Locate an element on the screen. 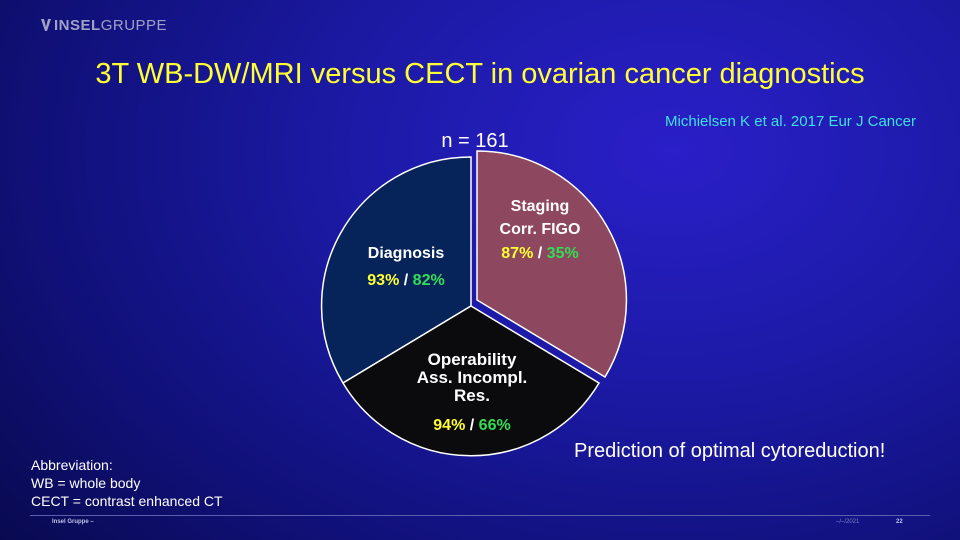  staging-ct-value: 35% is located at coordinates (562, 253).